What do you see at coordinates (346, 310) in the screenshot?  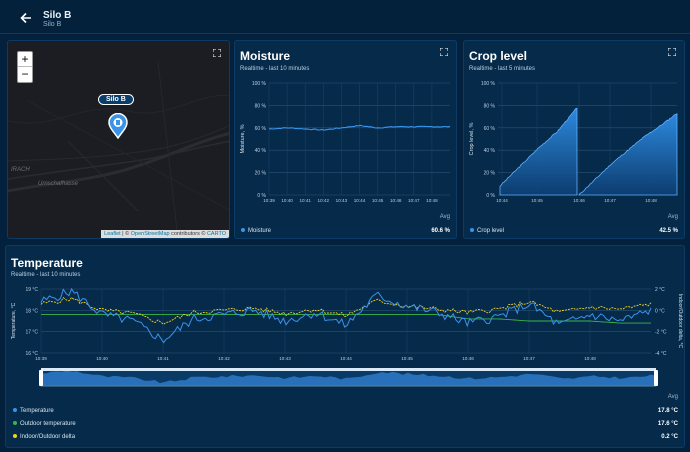 I see `delta-series-line` at bounding box center [346, 310].